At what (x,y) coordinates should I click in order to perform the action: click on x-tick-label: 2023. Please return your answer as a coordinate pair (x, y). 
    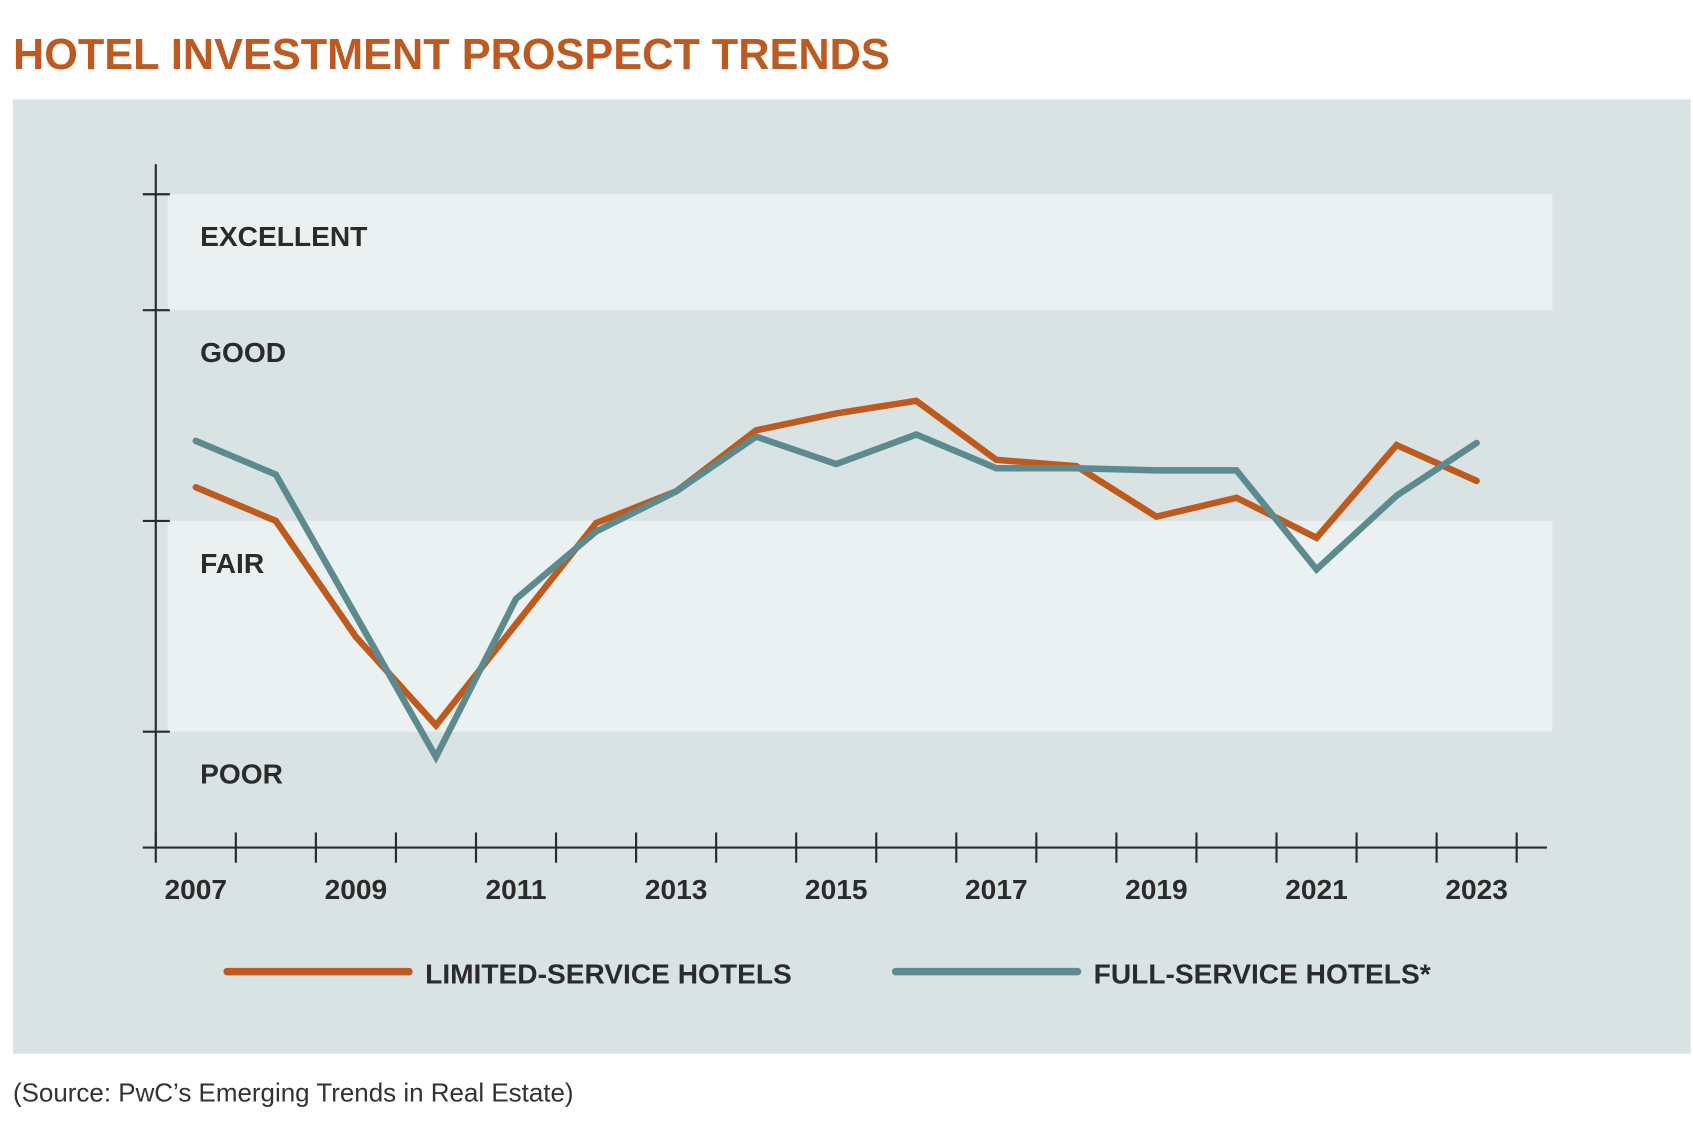
    Looking at the image, I should click on (1476, 889).